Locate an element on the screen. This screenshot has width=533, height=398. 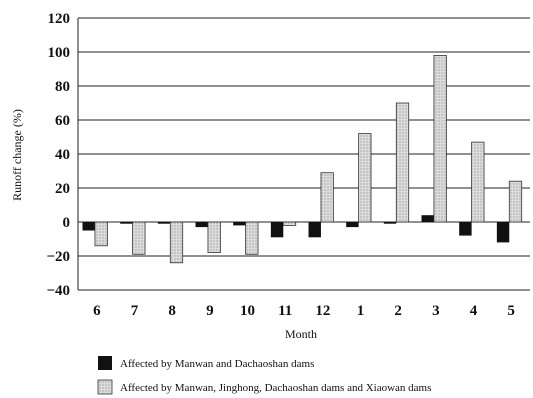
x-tick-label: 11 is located at coordinates (285, 311).